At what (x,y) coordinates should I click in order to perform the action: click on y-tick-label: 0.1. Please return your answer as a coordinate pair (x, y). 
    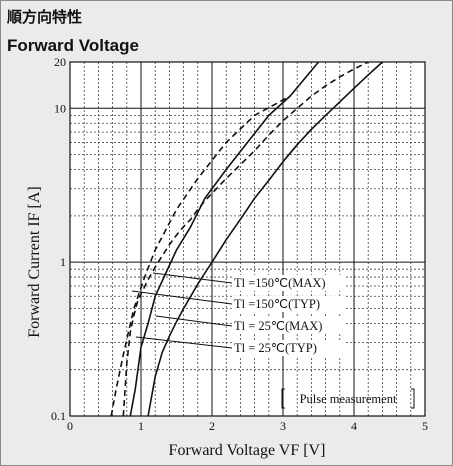
    Looking at the image, I should click on (58, 416).